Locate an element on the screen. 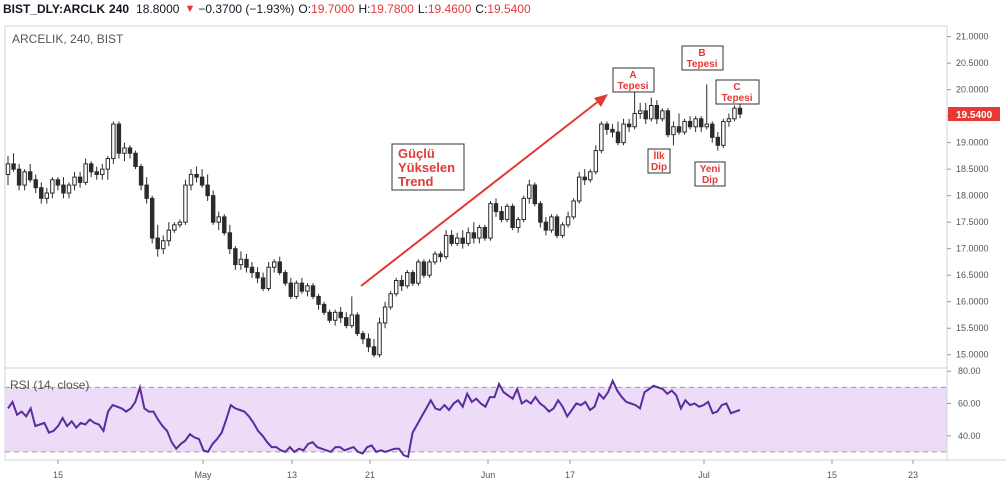 The image size is (1006, 493). b-tepesi-label: B Tepesi is located at coordinates (702, 58).